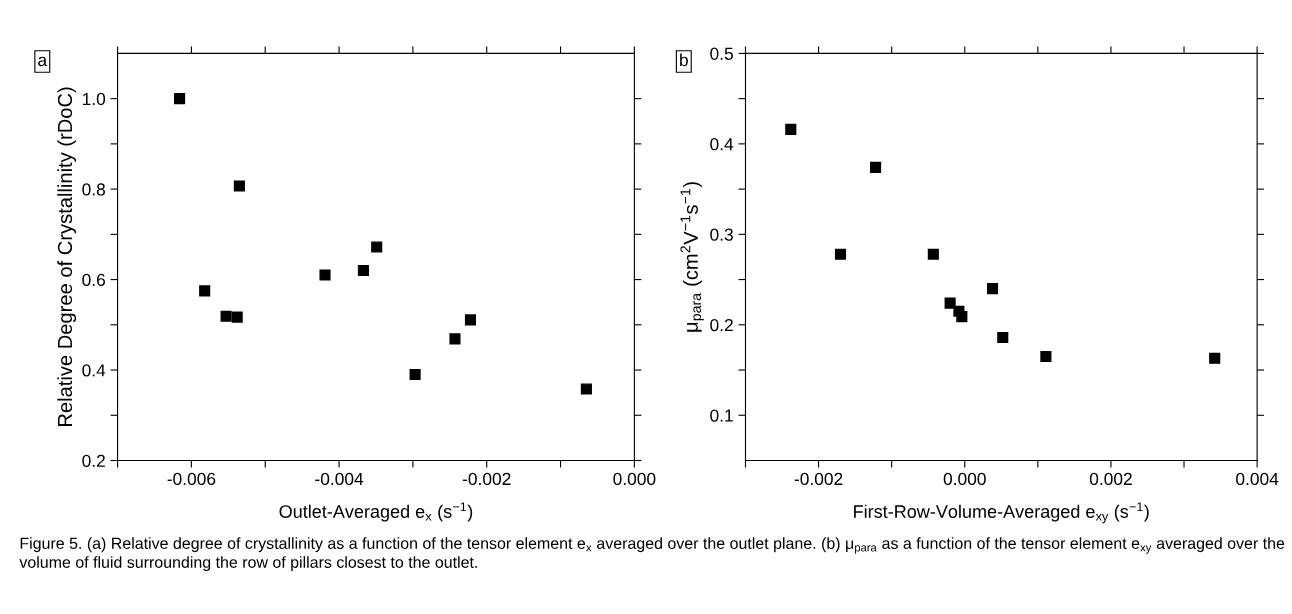 Image resolution: width=1292 pixels, height=614 pixels. I want to click on y-tick-label: 0.3, so click(721, 234).